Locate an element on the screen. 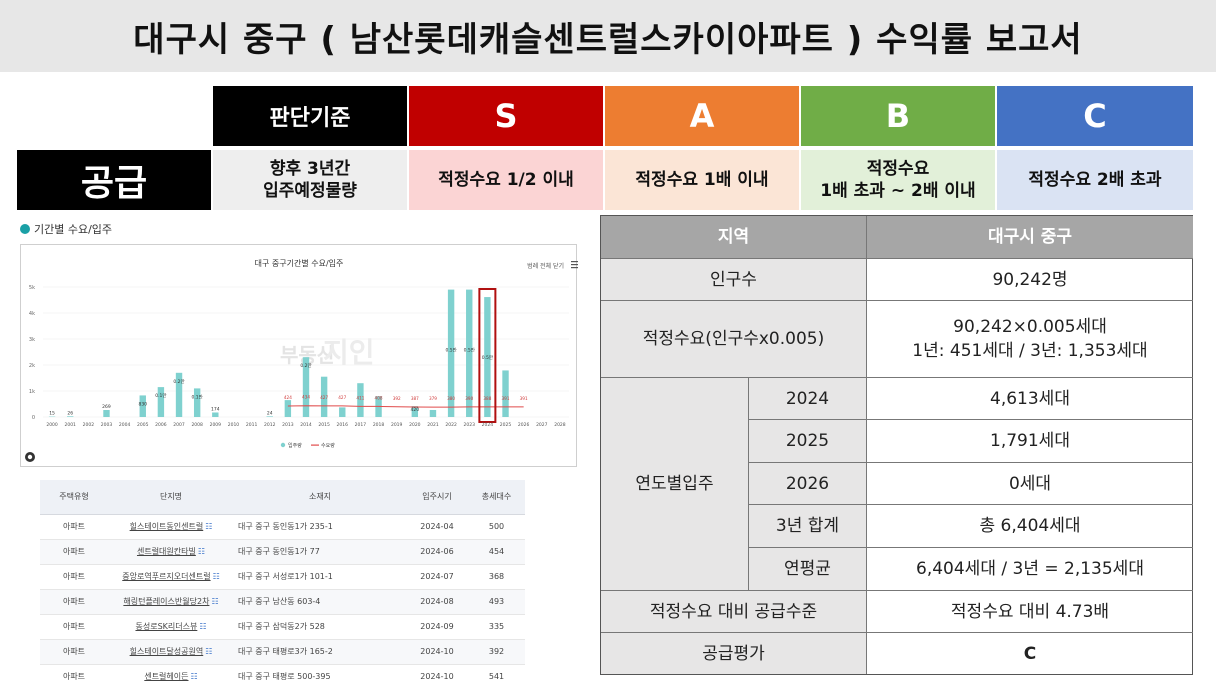 This screenshot has height=684, width=1216. cell-units: 500 is located at coordinates (496, 527).